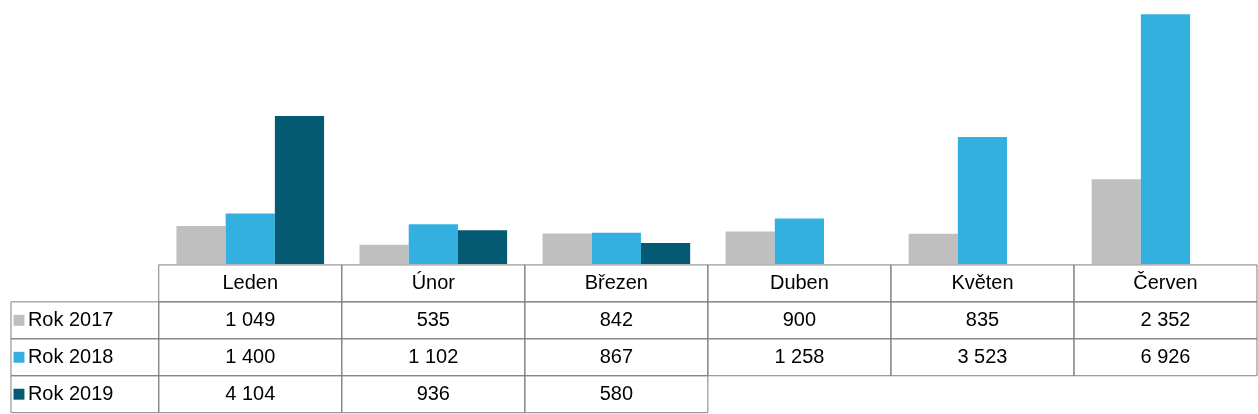 Image resolution: width=1258 pixels, height=414 pixels. I want to click on x-tick-label: Květen, so click(982, 282).